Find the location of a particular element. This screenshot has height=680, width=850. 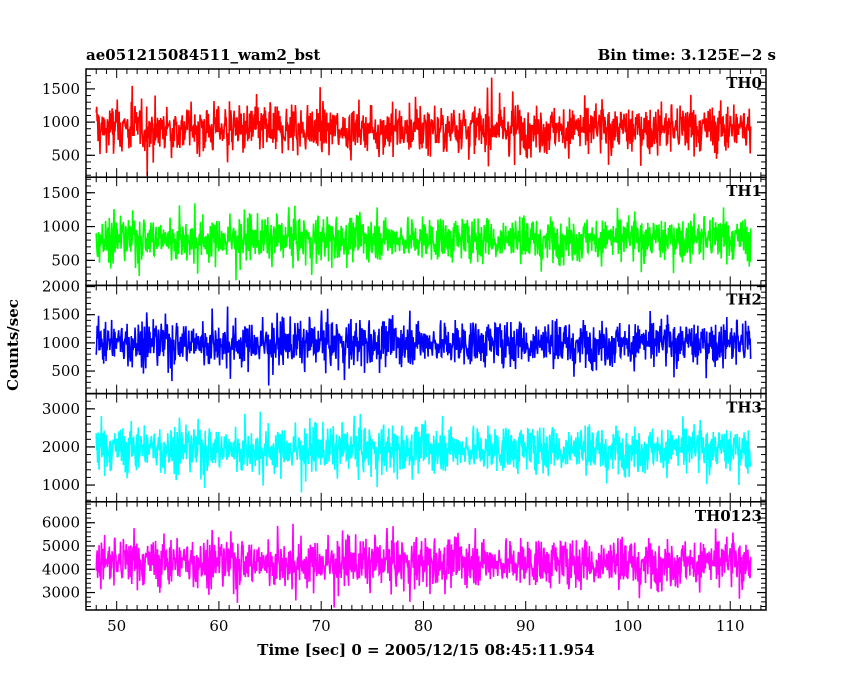

series-trace-th3 is located at coordinates (423, 452).